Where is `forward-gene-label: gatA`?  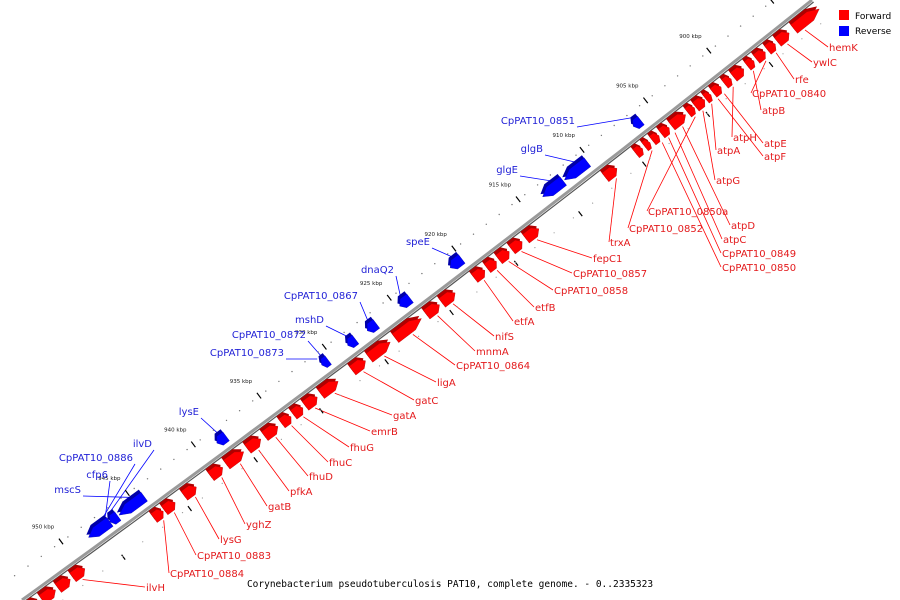 forward-gene-label: gatA is located at coordinates (404, 416).